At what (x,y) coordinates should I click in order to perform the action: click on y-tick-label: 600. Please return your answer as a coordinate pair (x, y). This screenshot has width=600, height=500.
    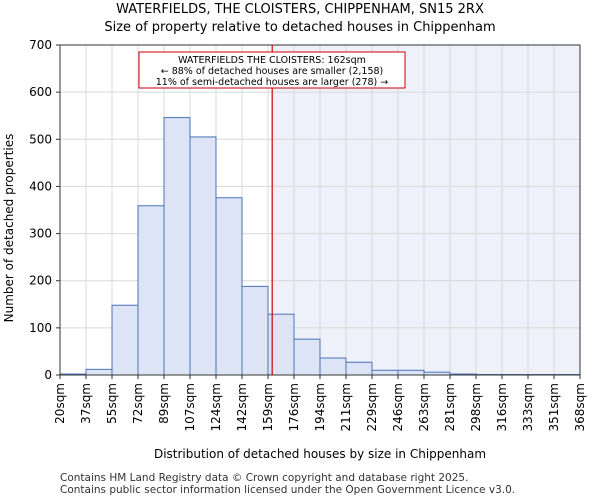
    Looking at the image, I should click on (40, 92).